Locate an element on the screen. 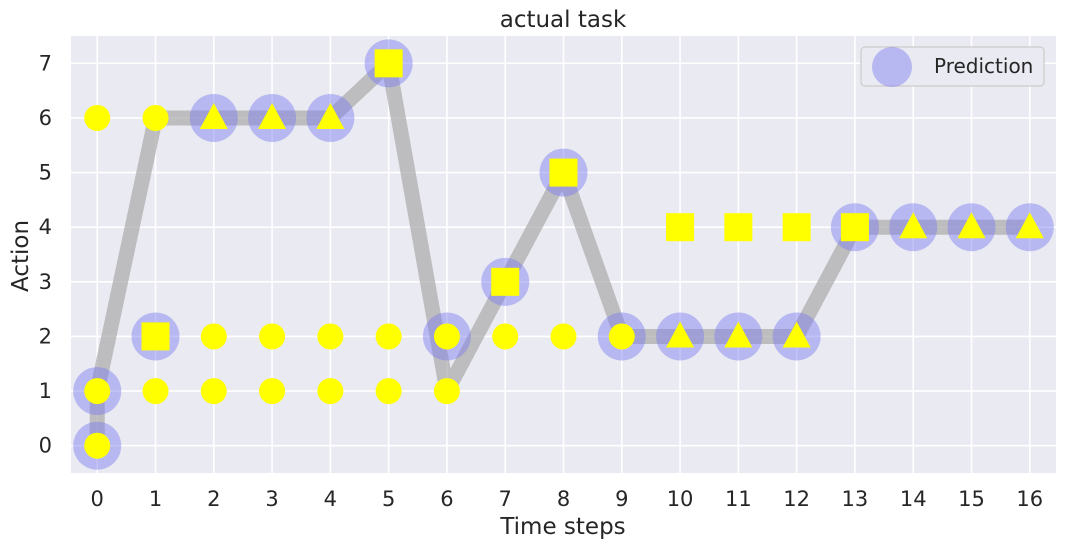  x-tick-label: 7 is located at coordinates (505, 499).